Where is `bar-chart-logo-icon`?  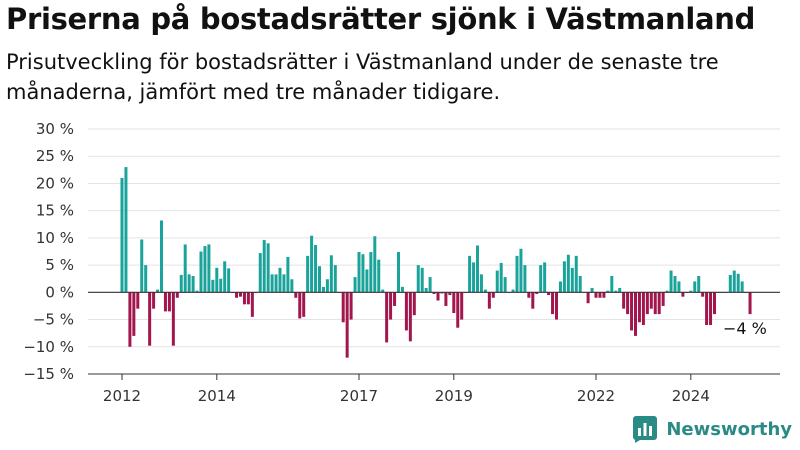 bar-chart-logo-icon is located at coordinates (645, 429).